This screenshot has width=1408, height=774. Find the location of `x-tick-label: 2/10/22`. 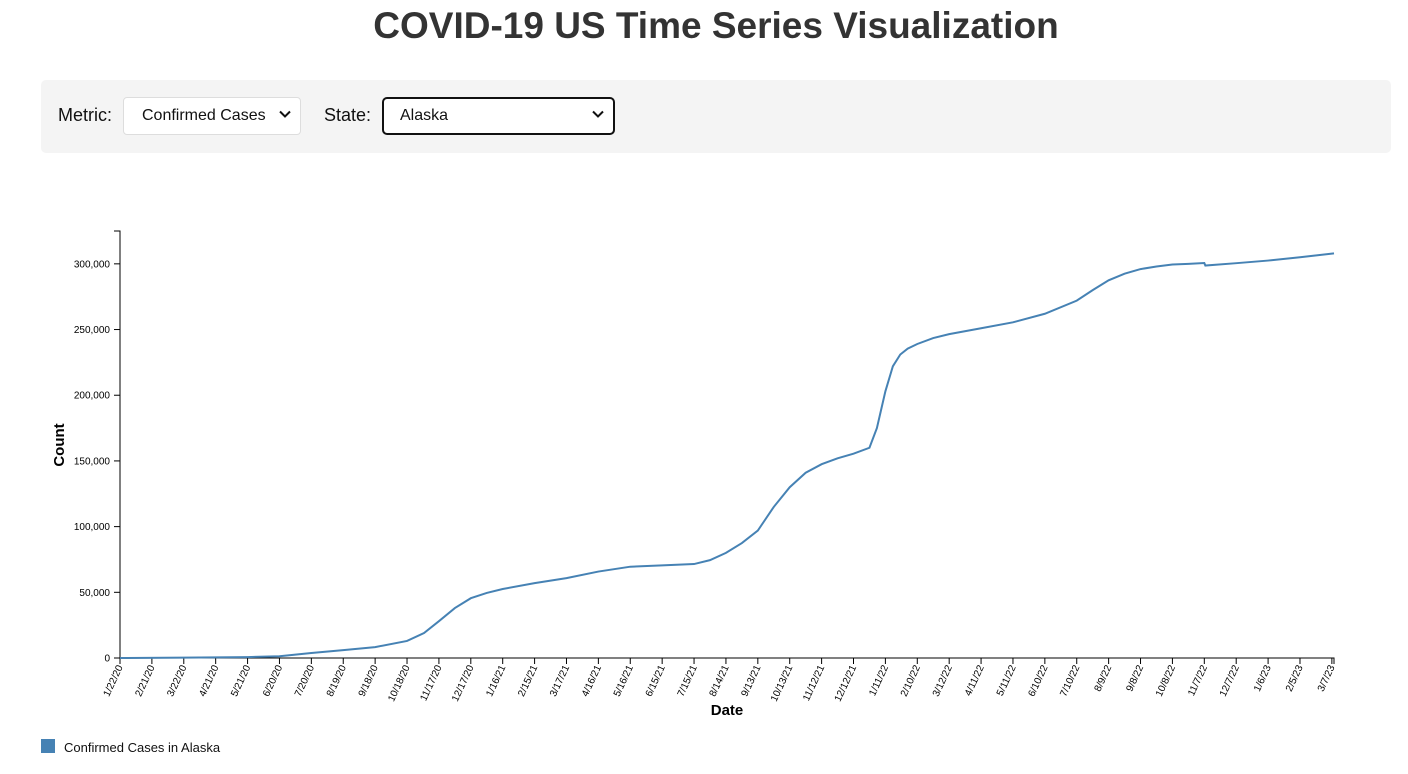

x-tick-label: 2/10/22 is located at coordinates (911, 680).